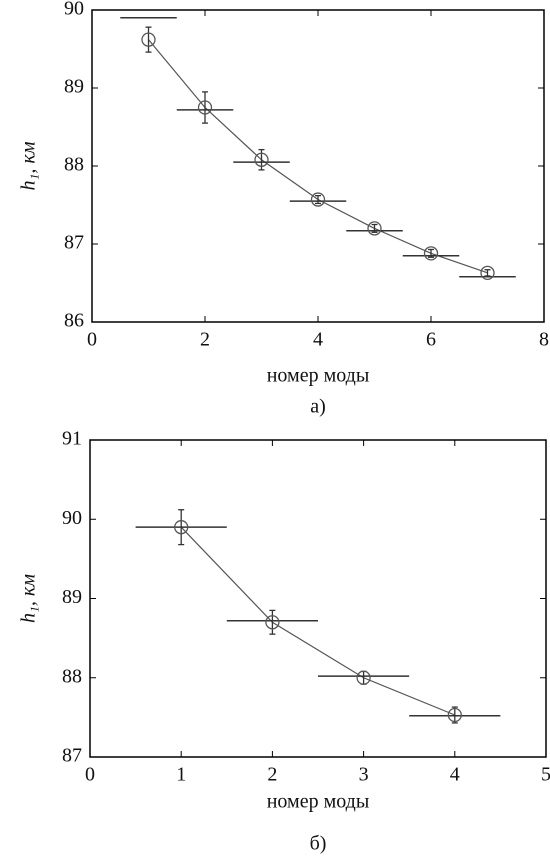  I want to click on trend-line, so click(318, 621).